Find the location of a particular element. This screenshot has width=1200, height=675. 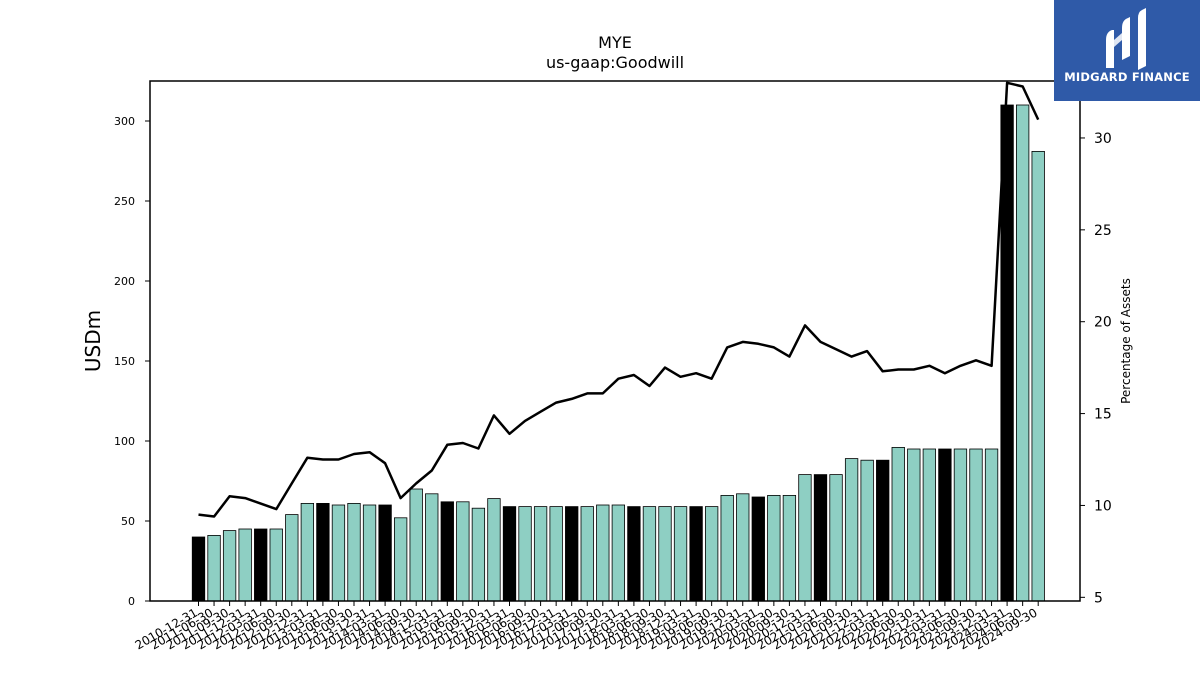

y-tick-label: 0 is located at coordinates (131, 601).